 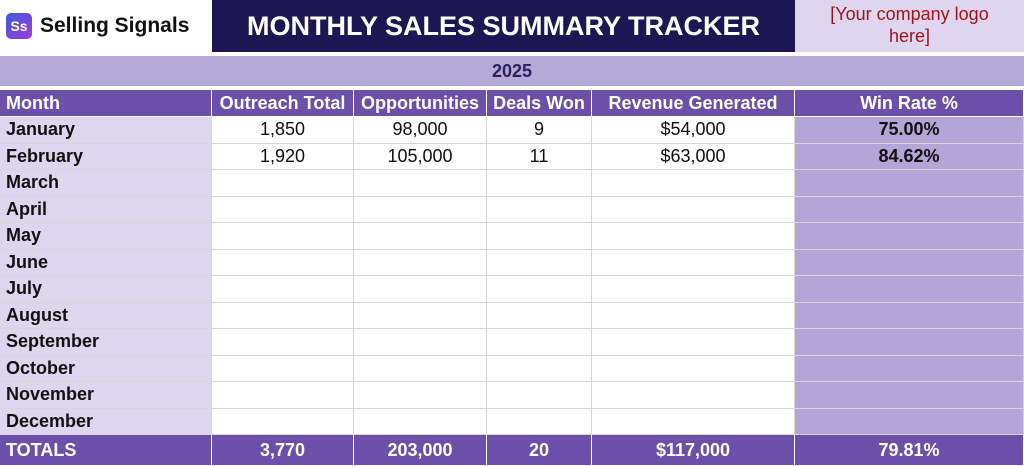 I want to click on data-cell: $54,000, so click(x=693, y=130).